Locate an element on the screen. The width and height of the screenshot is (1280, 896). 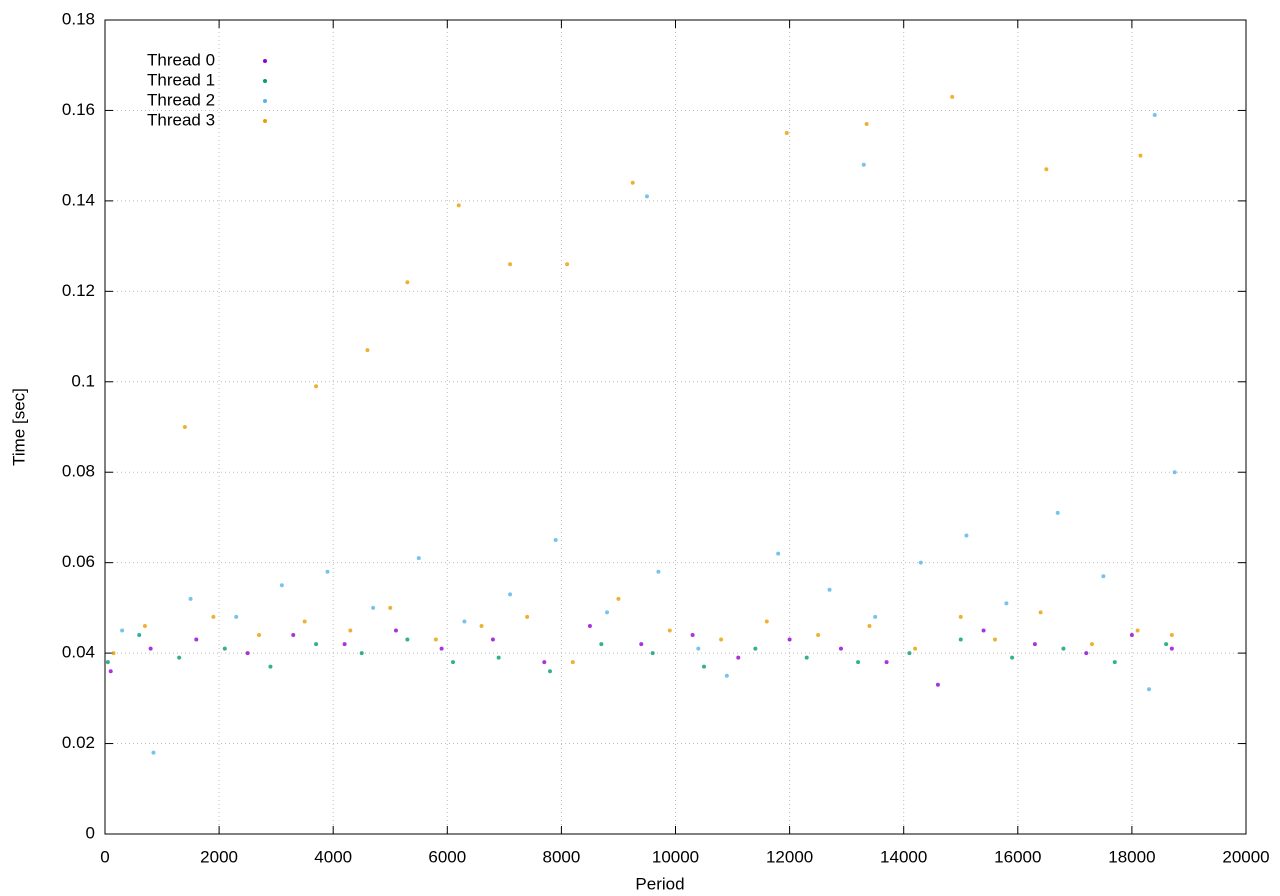
x-tick-label: 18000 is located at coordinates (1131, 856).